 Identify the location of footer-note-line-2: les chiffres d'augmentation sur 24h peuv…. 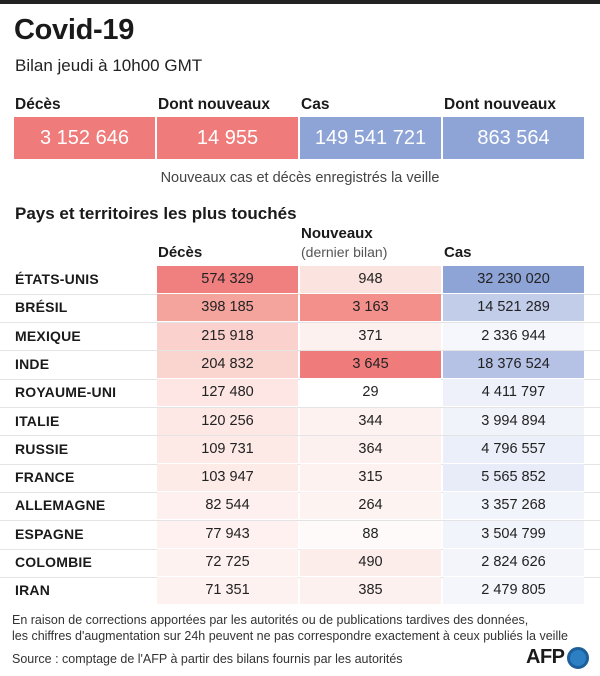
(290, 636).